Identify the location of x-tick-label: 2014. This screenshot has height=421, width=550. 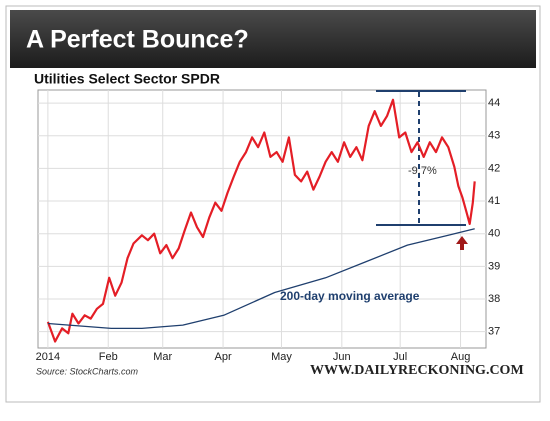
(48, 357).